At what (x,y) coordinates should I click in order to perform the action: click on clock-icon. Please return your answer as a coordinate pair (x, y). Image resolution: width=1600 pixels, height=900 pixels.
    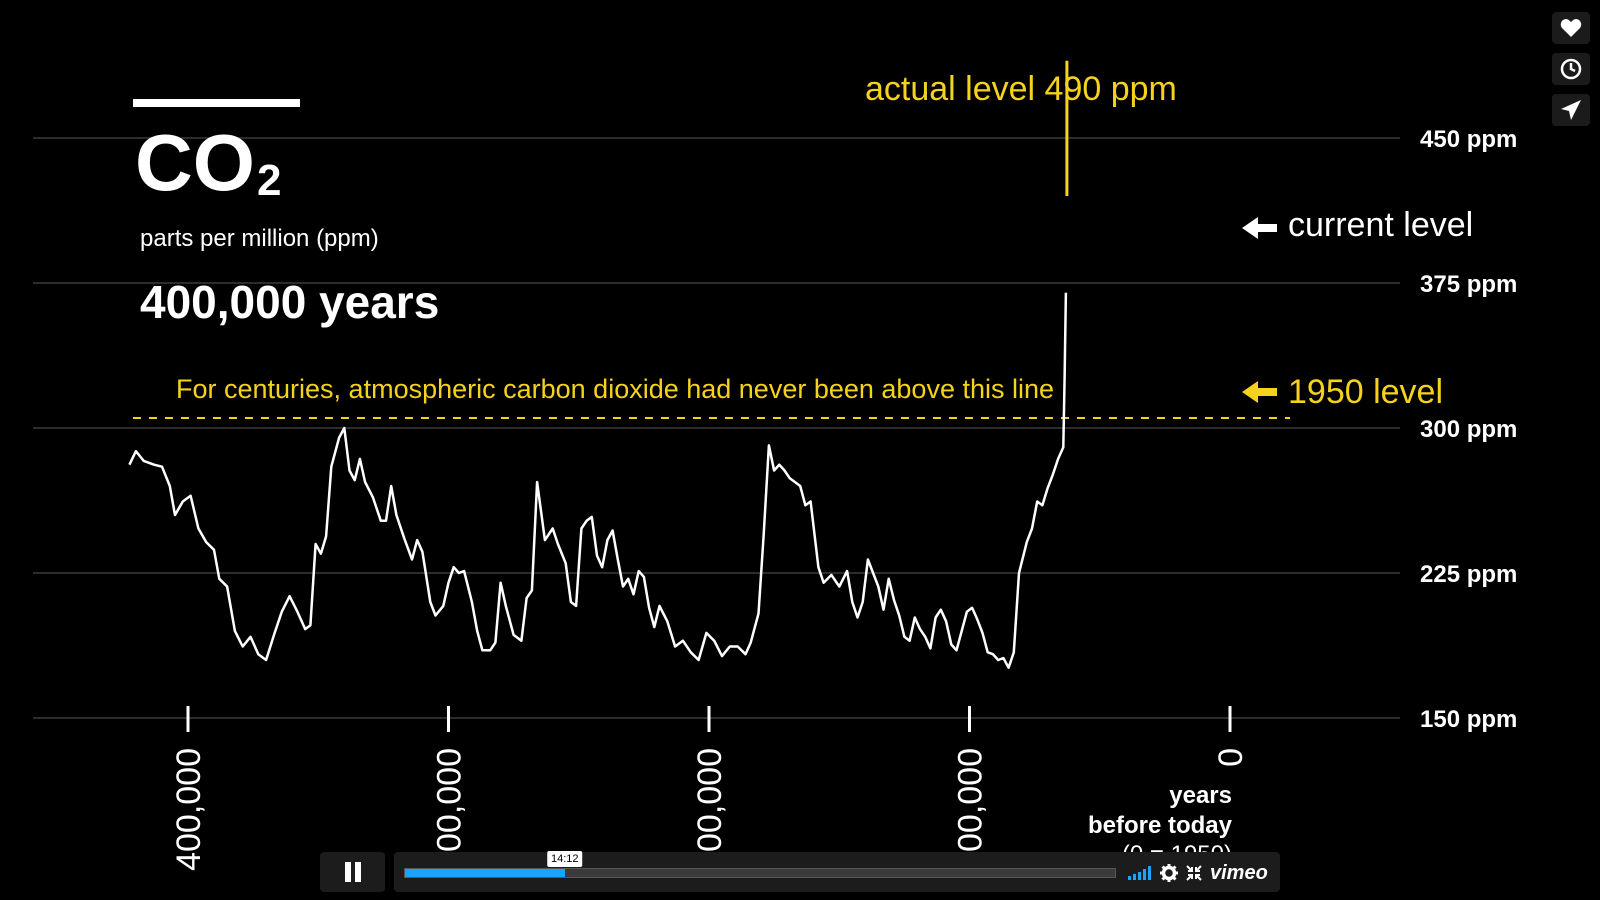
    Looking at the image, I should click on (1571, 69).